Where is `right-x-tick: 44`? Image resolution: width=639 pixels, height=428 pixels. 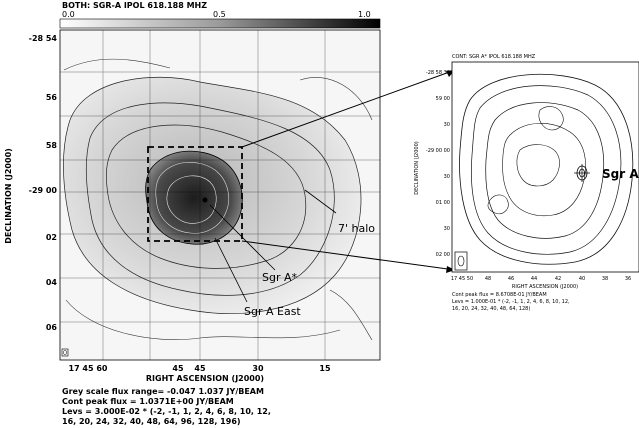 right-x-tick: 44 is located at coordinates (534, 279).